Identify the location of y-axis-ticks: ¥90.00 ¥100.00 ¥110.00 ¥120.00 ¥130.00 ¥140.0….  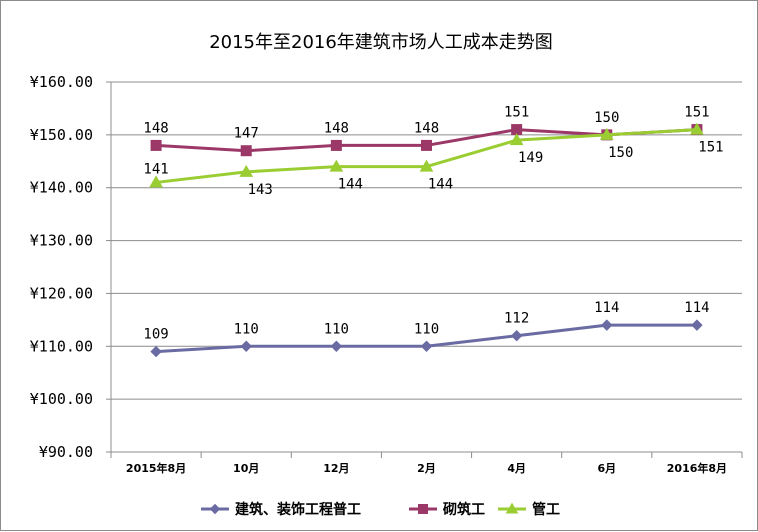
(61, 267).